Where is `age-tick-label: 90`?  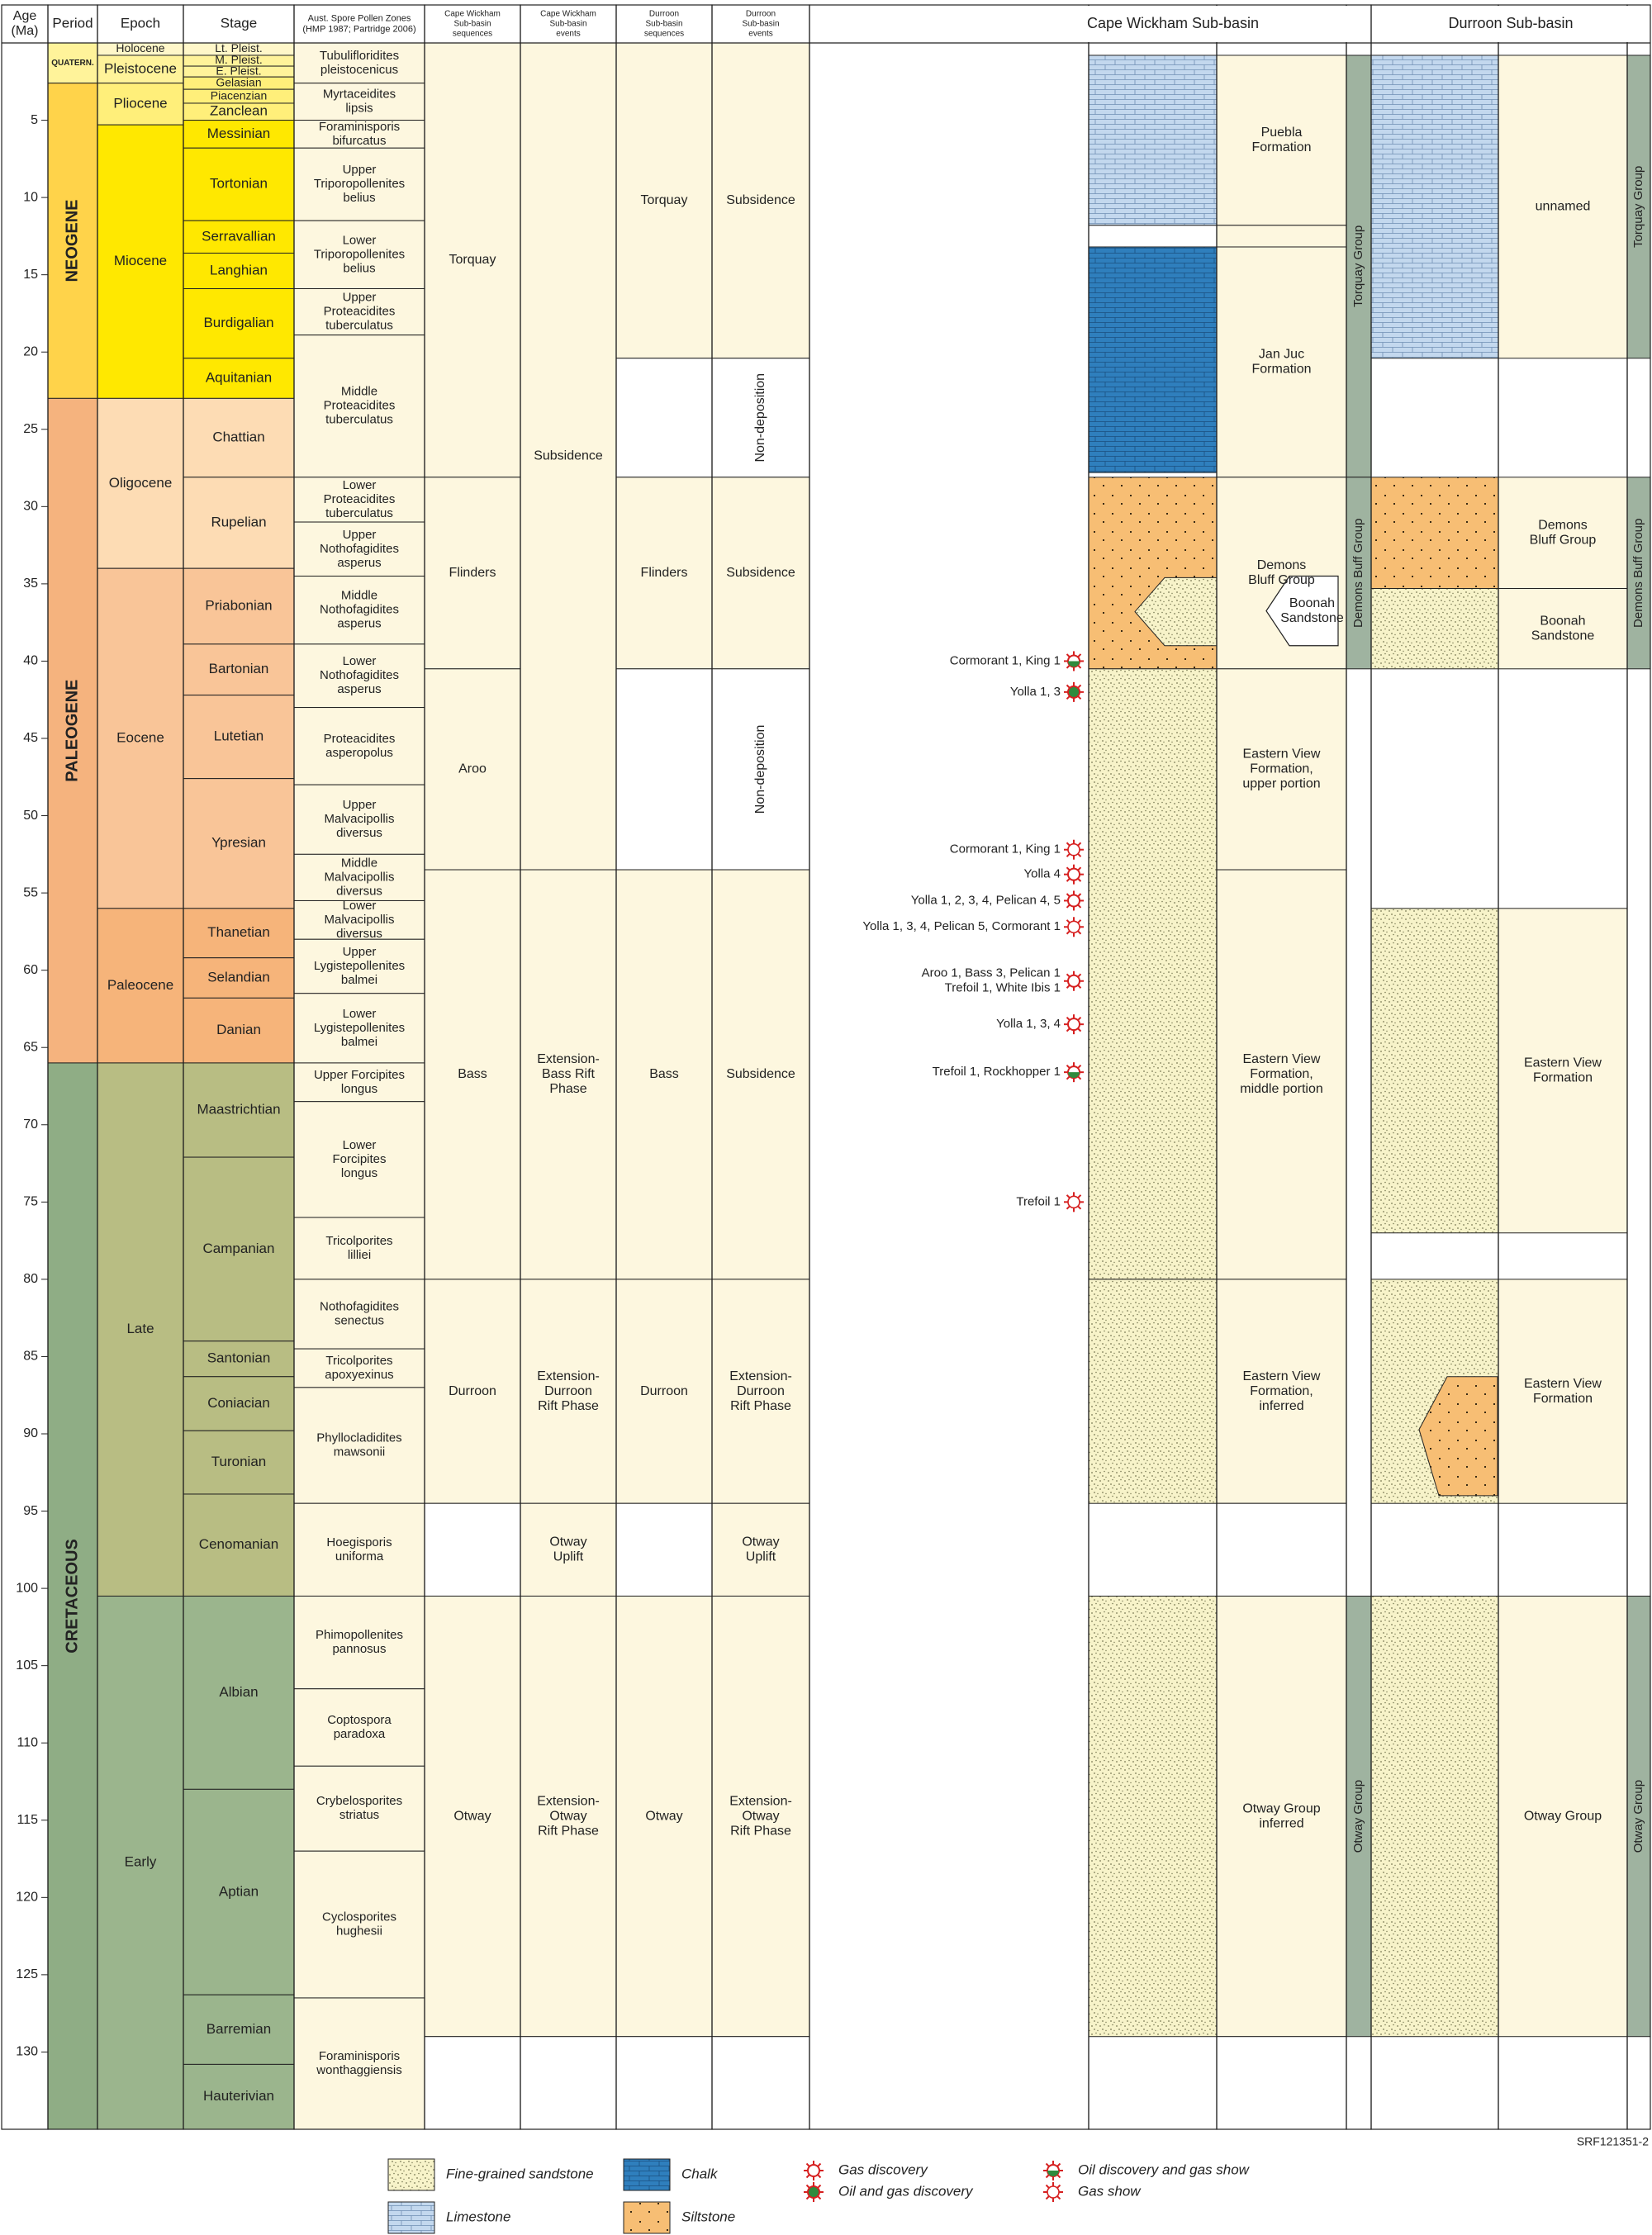
age-tick-label: 90 is located at coordinates (30, 1433).